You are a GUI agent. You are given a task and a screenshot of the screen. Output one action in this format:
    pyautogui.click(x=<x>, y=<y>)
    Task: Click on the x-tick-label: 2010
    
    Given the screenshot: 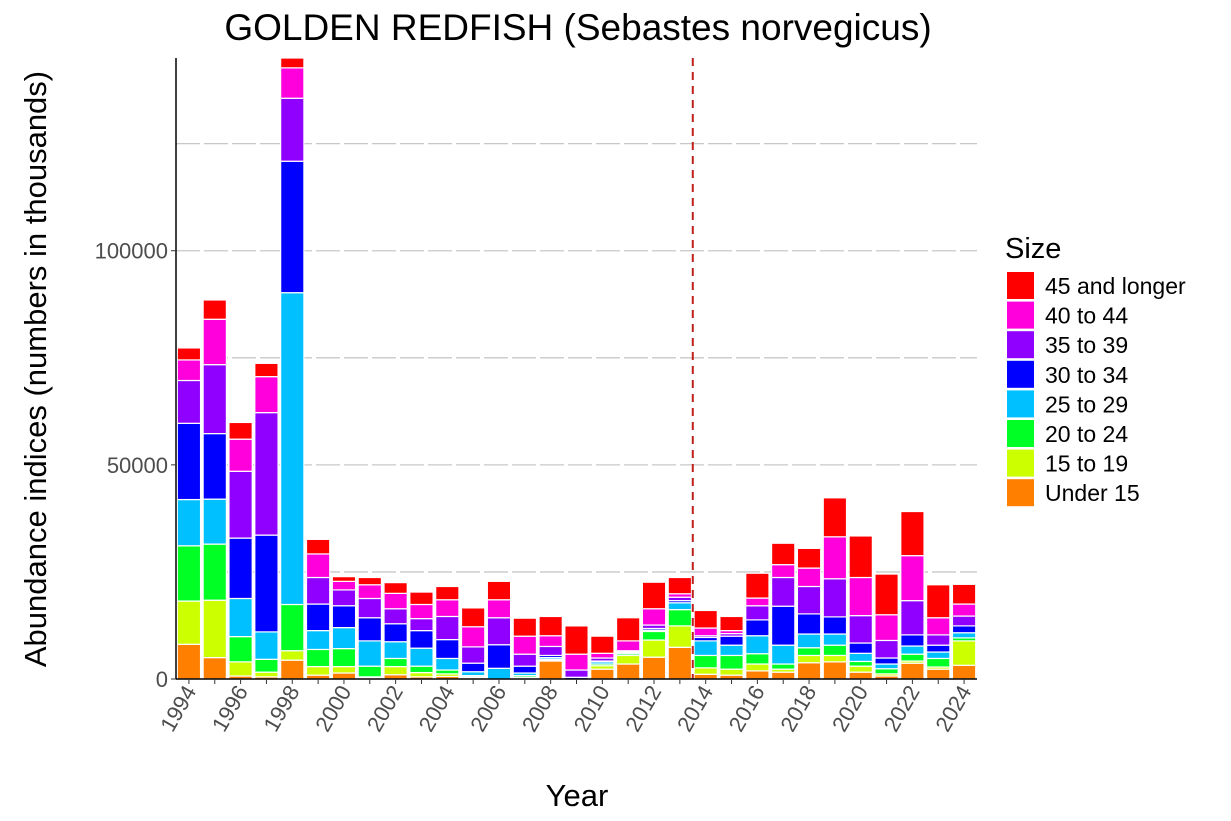 What is the action you would take?
    pyautogui.click(x=592, y=708)
    